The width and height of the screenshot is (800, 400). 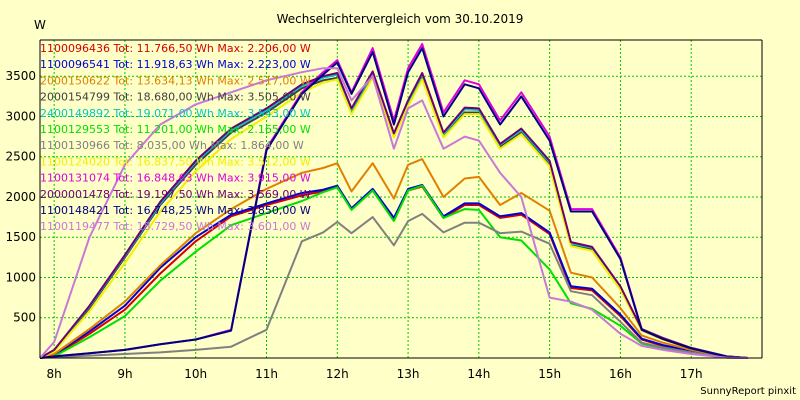 What do you see at coordinates (24, 318) in the screenshot?
I see `y-tick-label: 500` at bounding box center [24, 318].